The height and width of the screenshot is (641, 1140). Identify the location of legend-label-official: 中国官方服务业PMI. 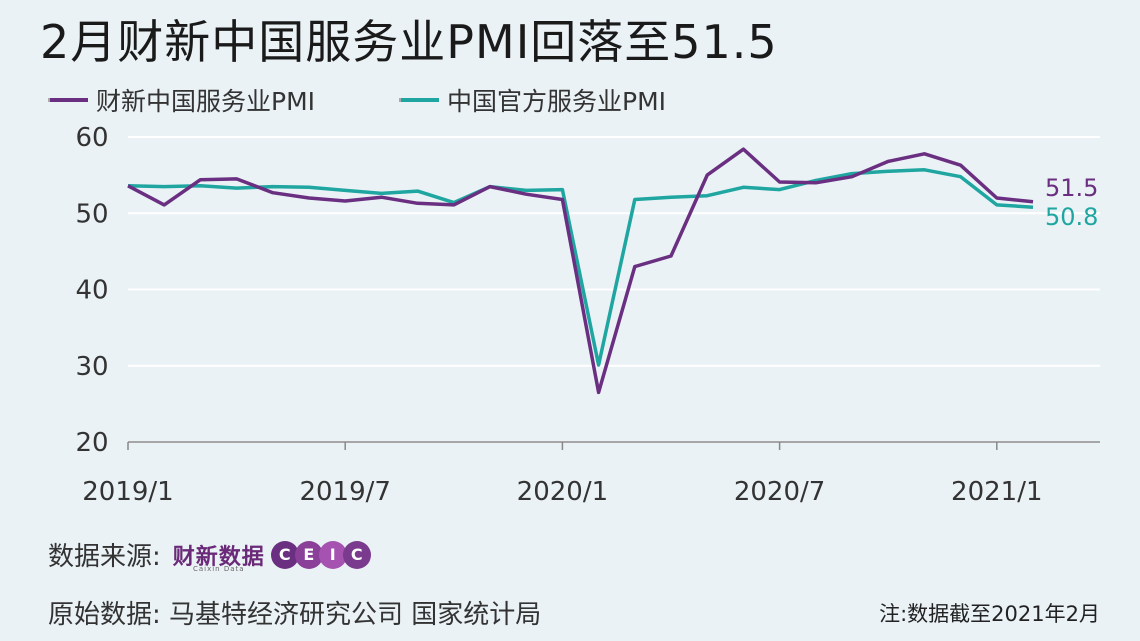
(557, 101).